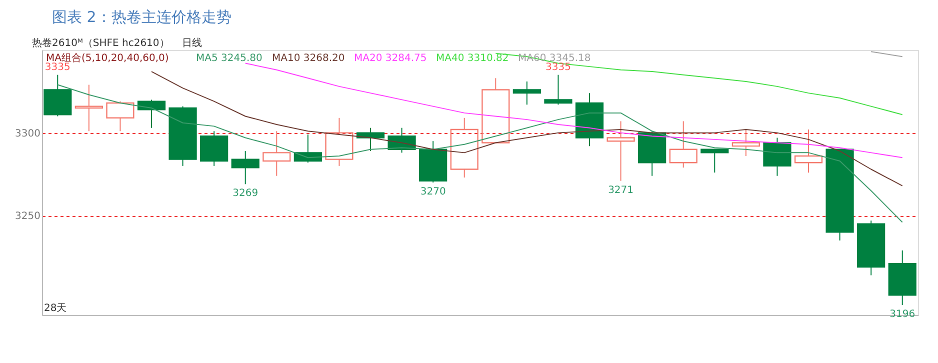  Describe the element at coordinates (245, 194) in the screenshot. I see `annotation: 3269` at that location.